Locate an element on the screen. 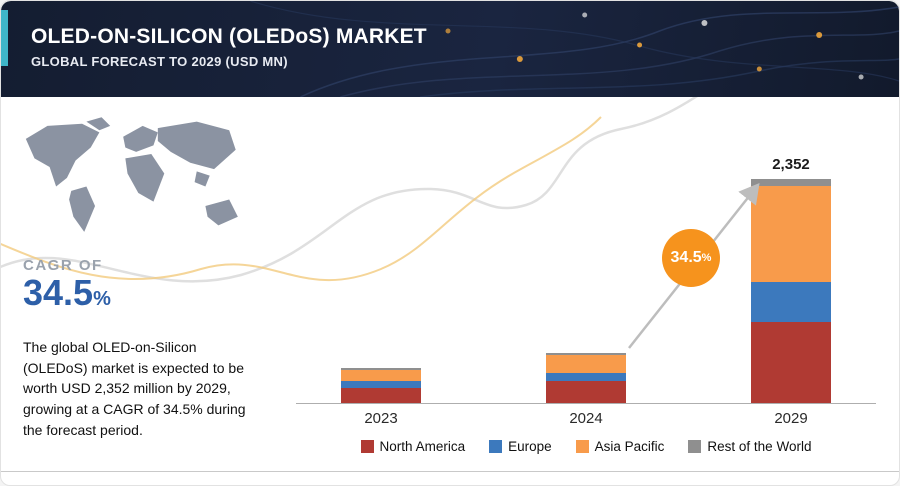  legend-item-europe: Europe is located at coordinates (520, 446).